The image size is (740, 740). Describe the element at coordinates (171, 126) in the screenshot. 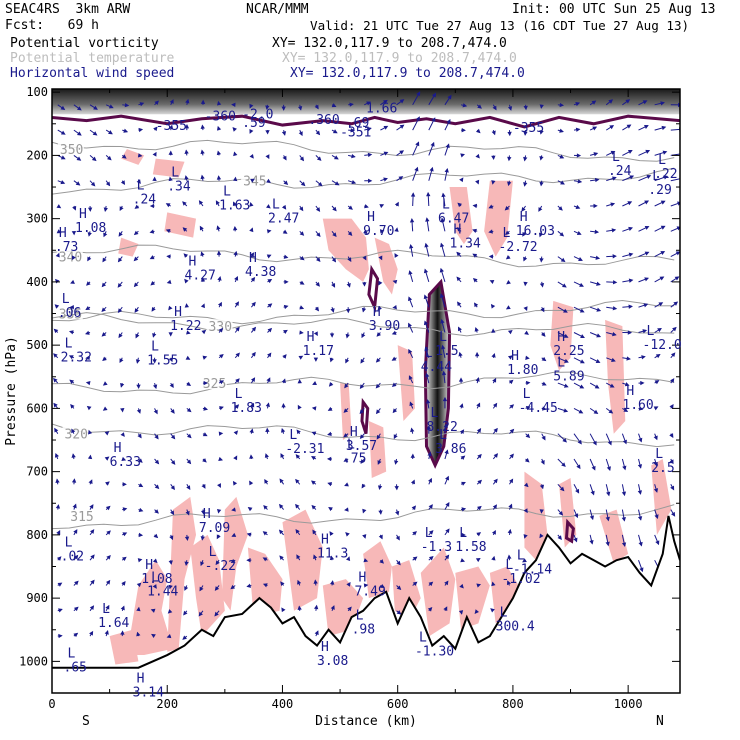

I see `top-contour-label: -355` at that location.